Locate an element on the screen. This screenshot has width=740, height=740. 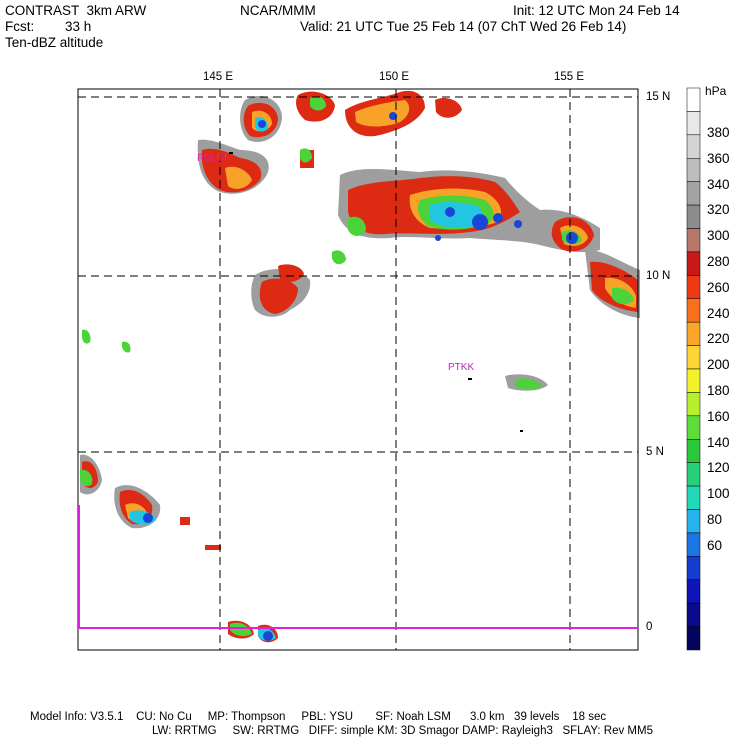
lat-label-5n: 5 N is located at coordinates (655, 452).